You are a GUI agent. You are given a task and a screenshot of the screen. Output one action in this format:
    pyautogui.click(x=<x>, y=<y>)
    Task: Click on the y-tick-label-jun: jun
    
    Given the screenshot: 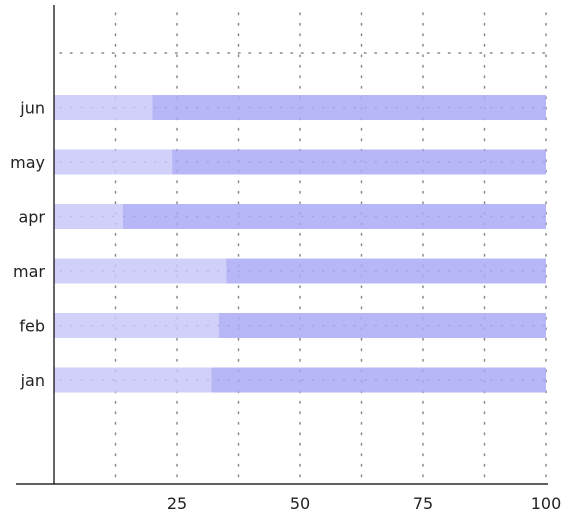 What is the action you would take?
    pyautogui.click(x=32, y=108)
    